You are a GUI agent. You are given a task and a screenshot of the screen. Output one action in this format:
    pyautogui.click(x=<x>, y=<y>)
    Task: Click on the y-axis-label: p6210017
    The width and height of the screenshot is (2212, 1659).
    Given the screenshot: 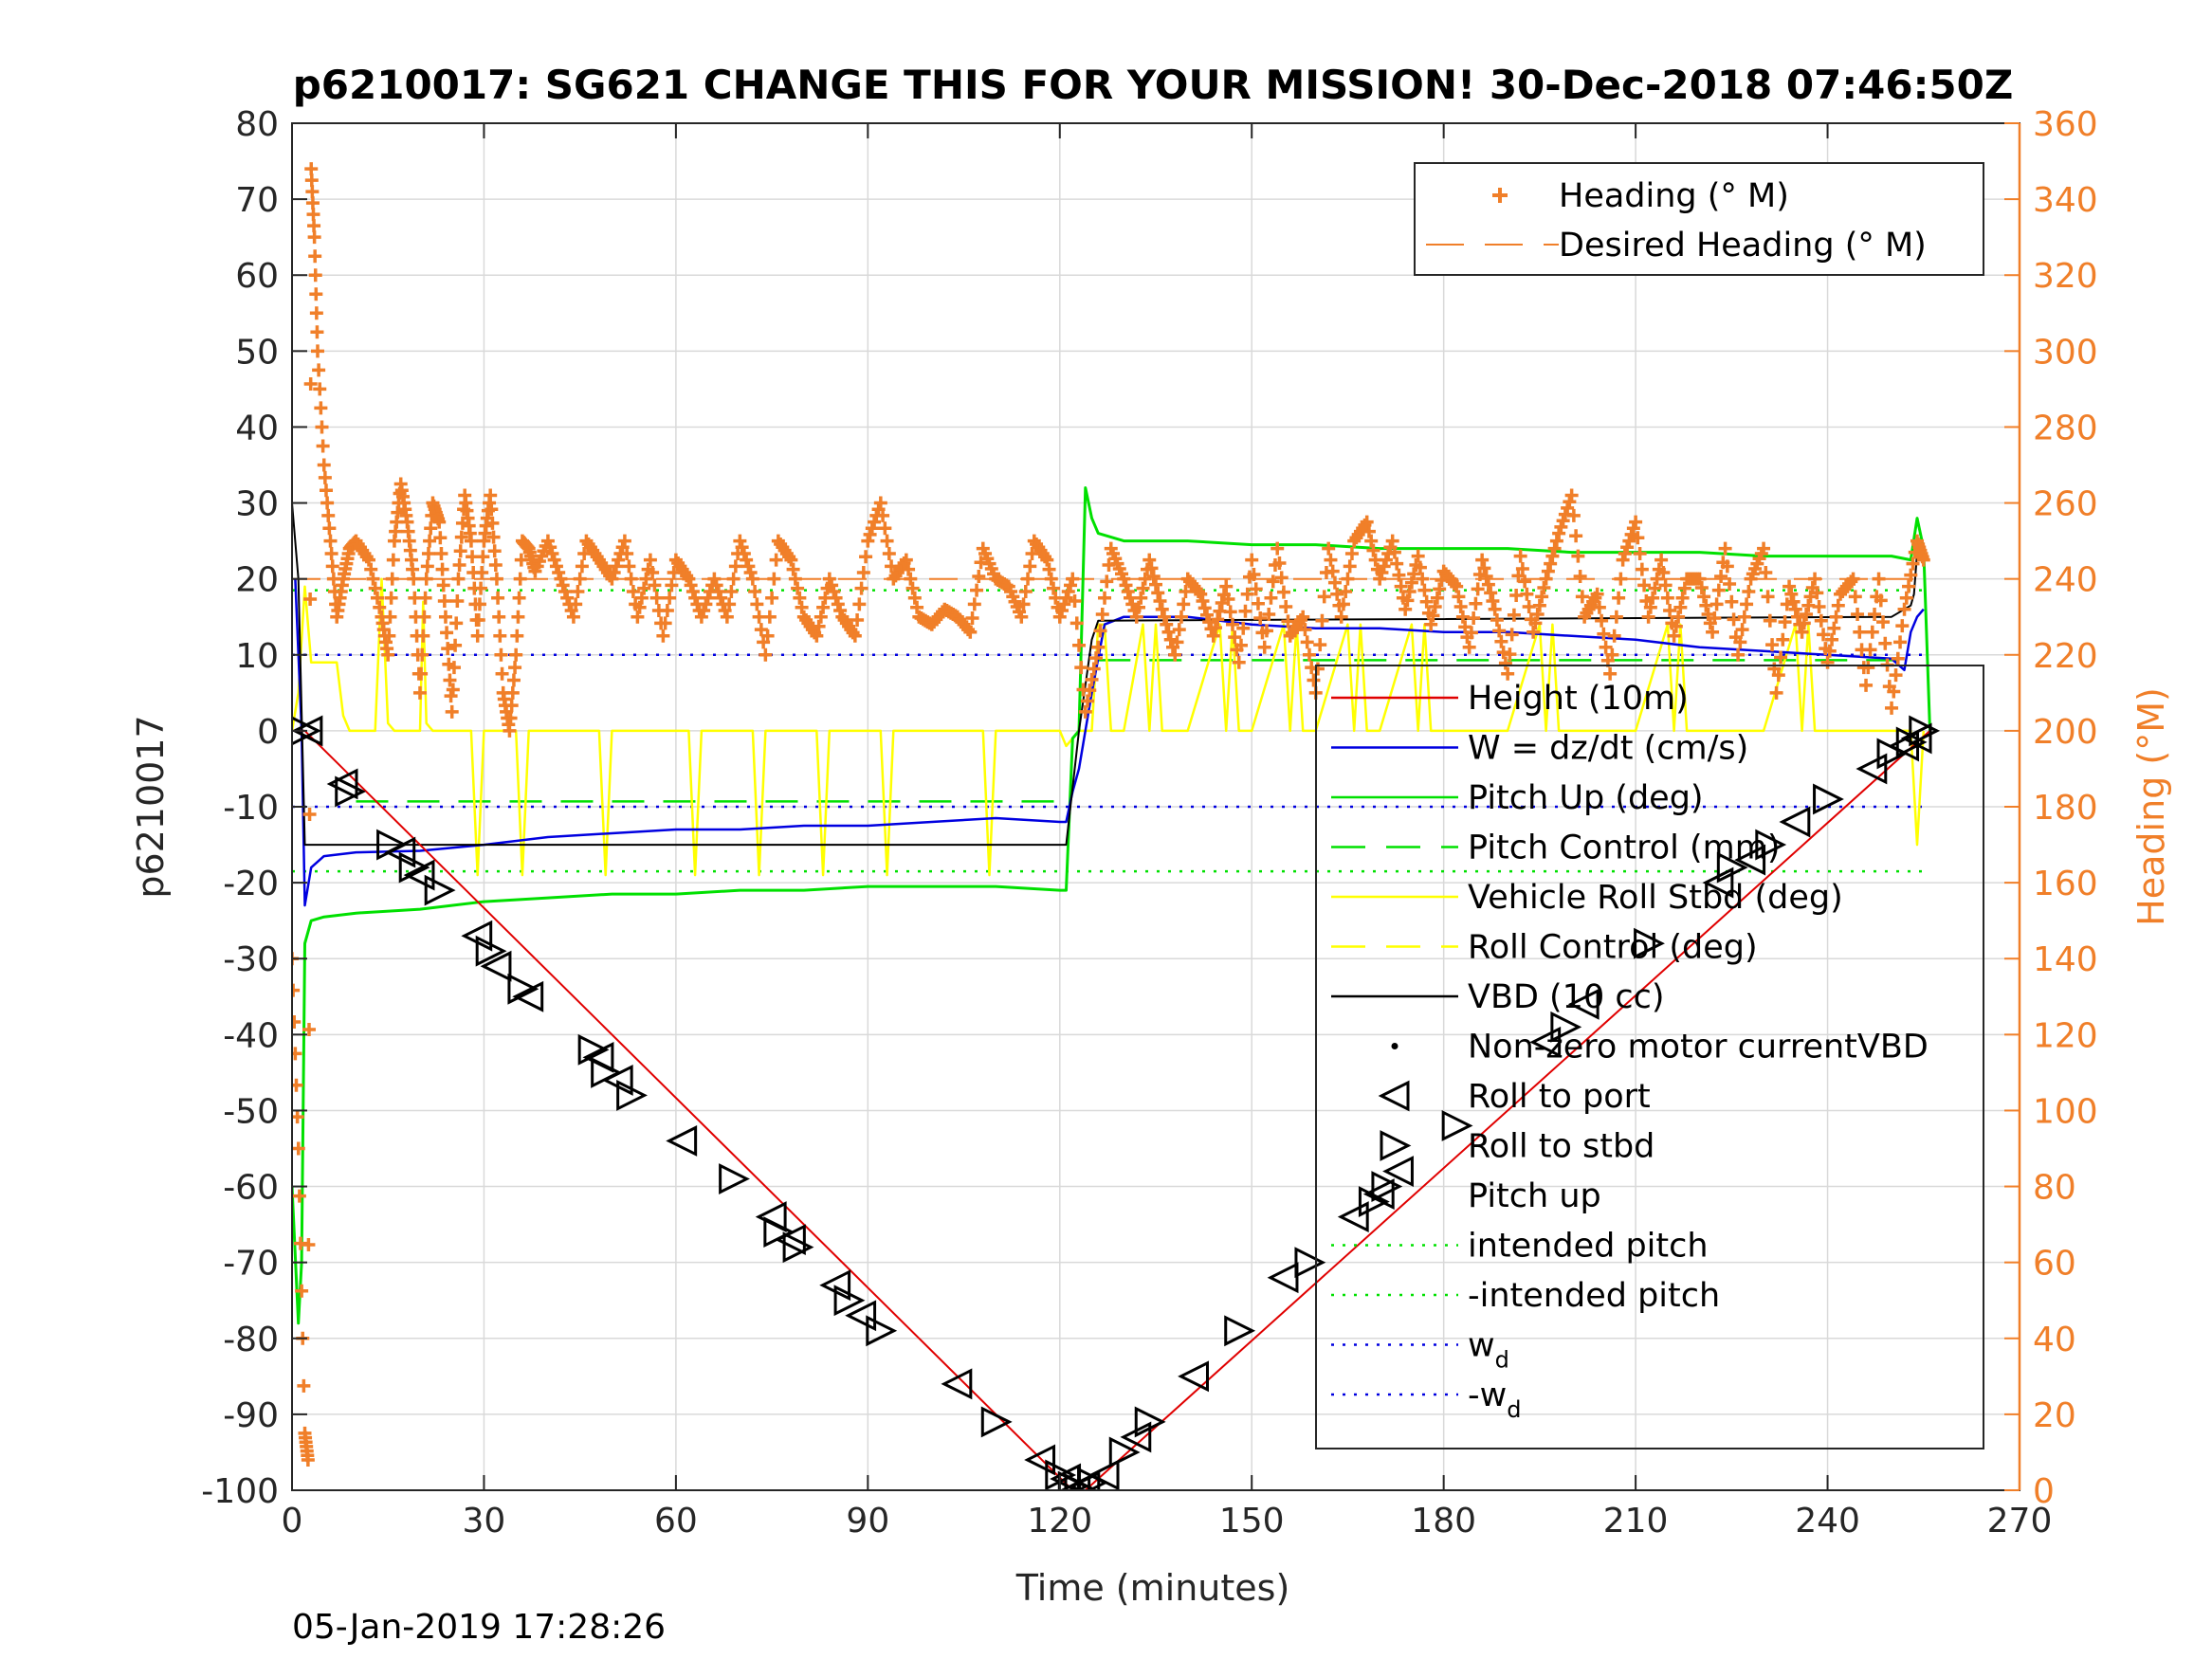 What is the action you would take?
    pyautogui.click(x=151, y=806)
    